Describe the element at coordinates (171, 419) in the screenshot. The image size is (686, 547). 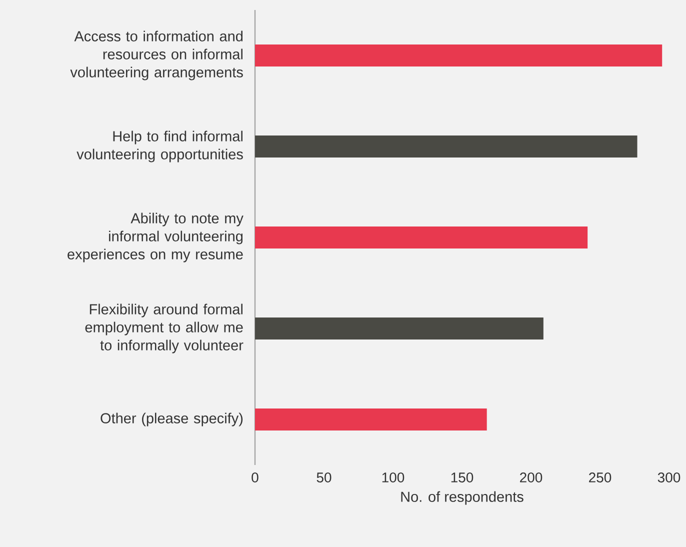
I see `y-tick-label: Other (please specify)` at that location.